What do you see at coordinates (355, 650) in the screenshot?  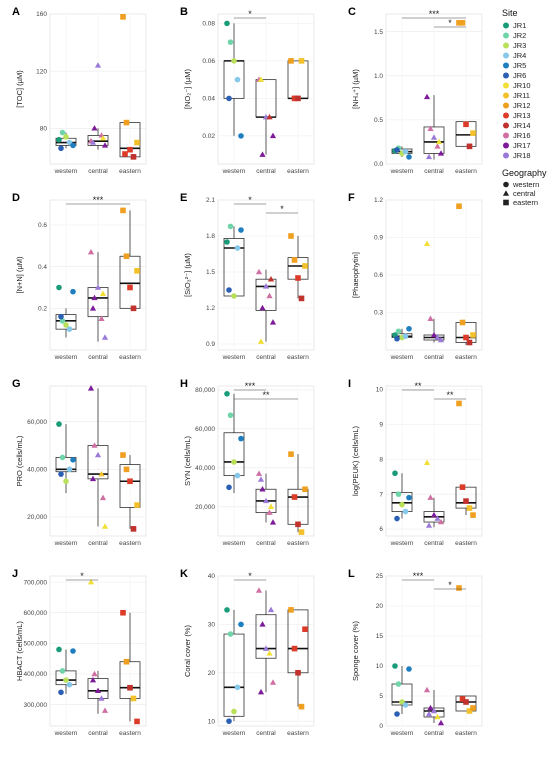 I see `y-axis-label: Sponge cover (%)` at bounding box center [355, 650].